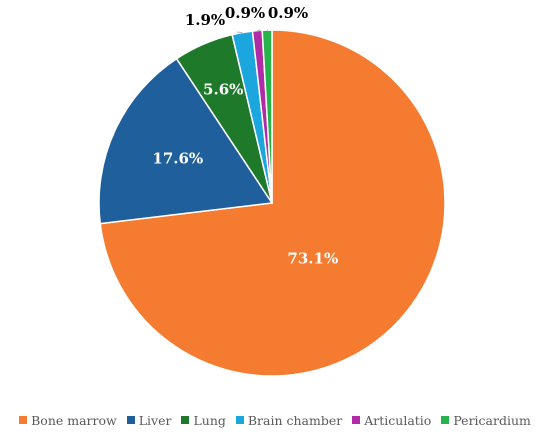 Image resolution: width=550 pixels, height=435 pixels. I want to click on data-label-liver: 17.6%, so click(177, 158).